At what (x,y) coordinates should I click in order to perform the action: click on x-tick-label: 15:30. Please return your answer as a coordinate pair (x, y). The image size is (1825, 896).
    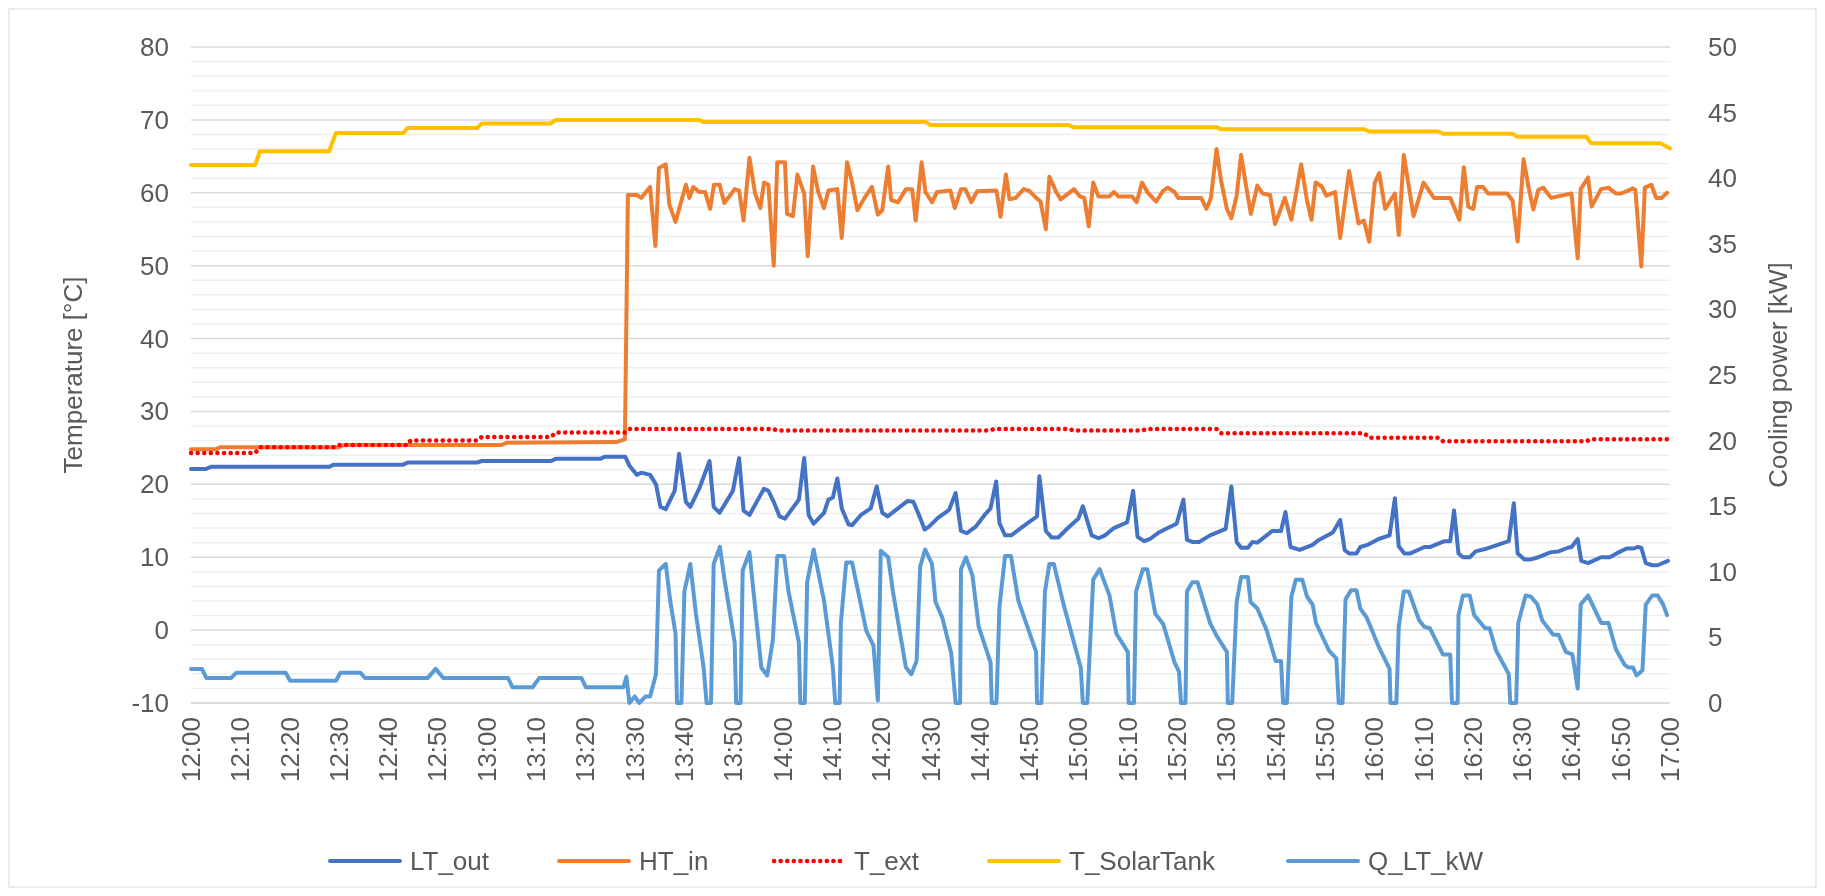
    Looking at the image, I should click on (1226, 750).